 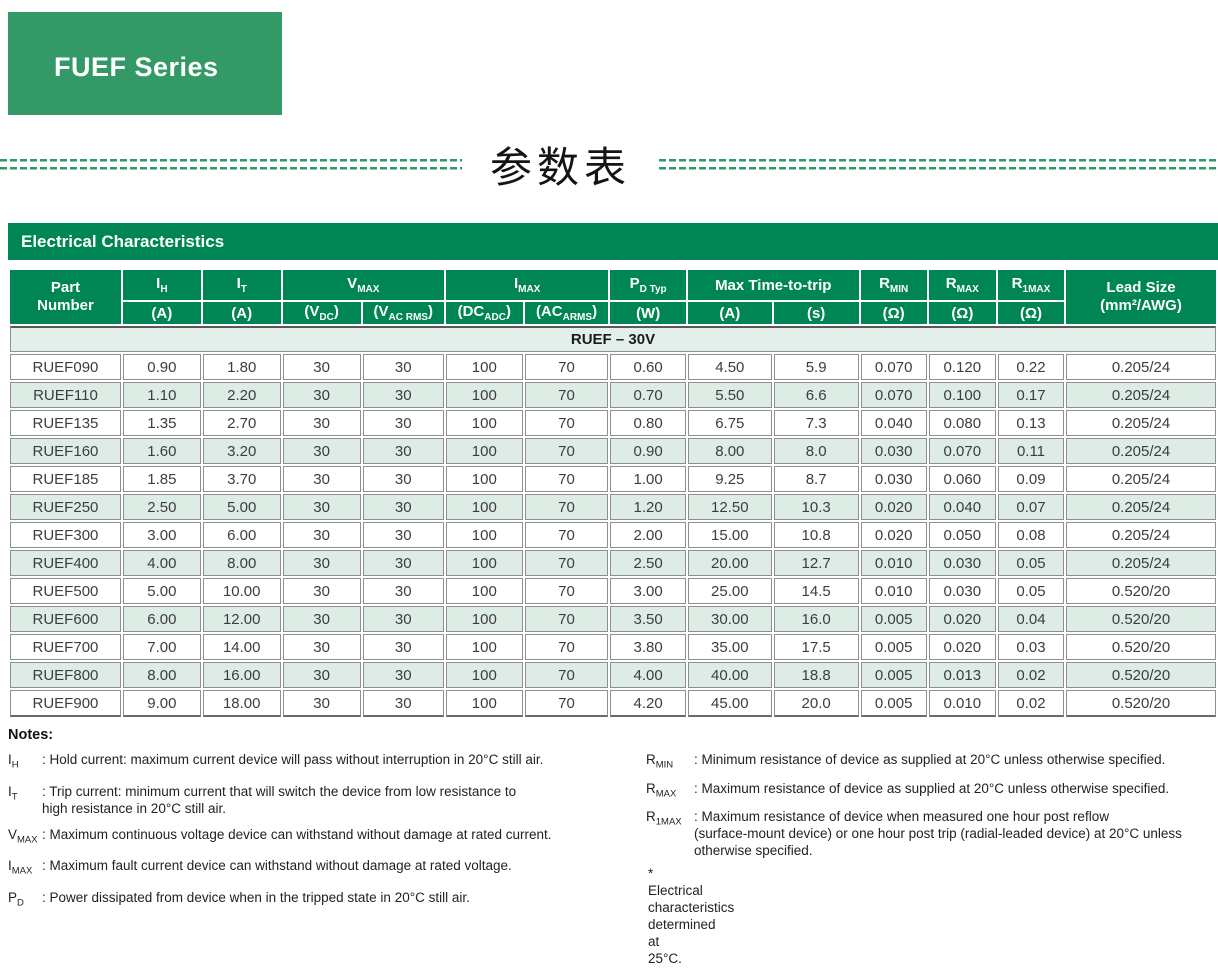 What do you see at coordinates (893, 423) in the screenshot?
I see `value-cell: 0.040` at bounding box center [893, 423].